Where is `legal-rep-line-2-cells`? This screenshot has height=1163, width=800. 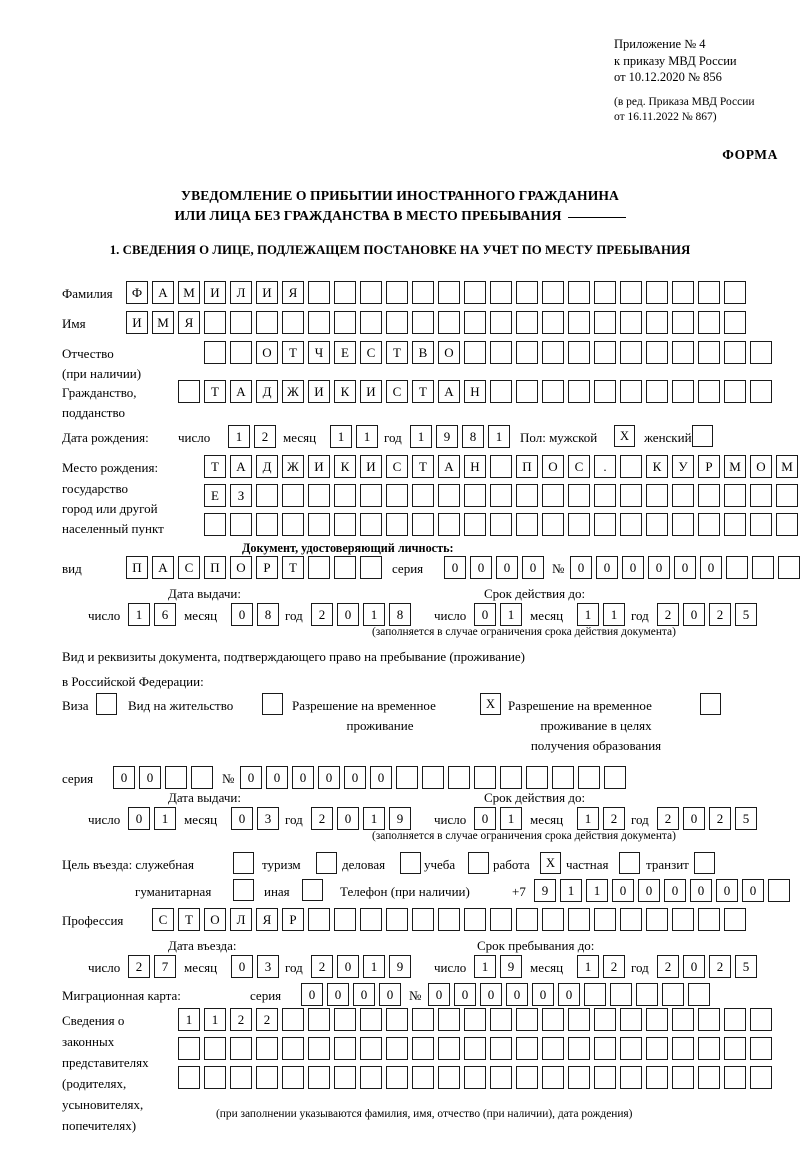
legal-rep-line-2-cells is located at coordinates (475, 1048).